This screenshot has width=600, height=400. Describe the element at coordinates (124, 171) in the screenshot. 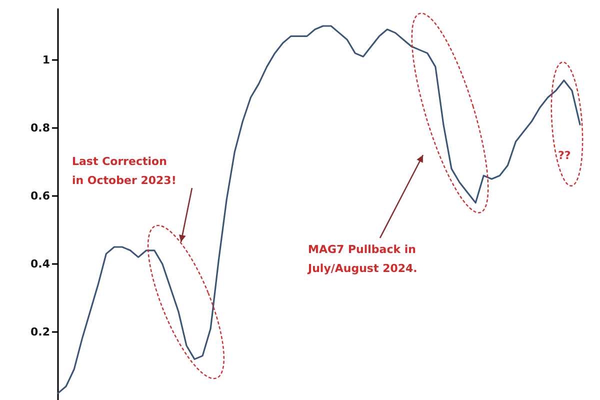

I see `annotation: Last Correction in October 2023!` at that location.